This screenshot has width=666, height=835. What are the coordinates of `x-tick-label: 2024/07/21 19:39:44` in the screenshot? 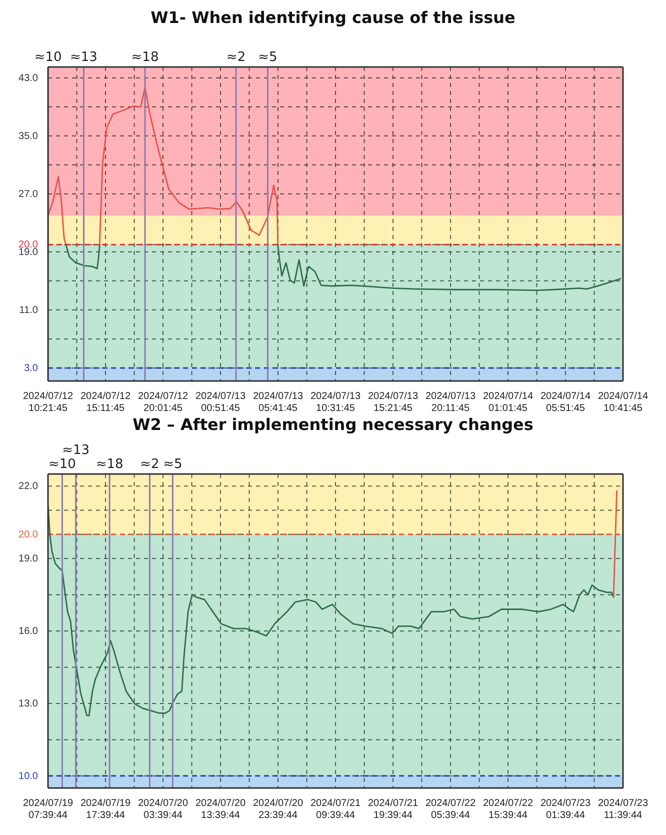 It's located at (393, 809).